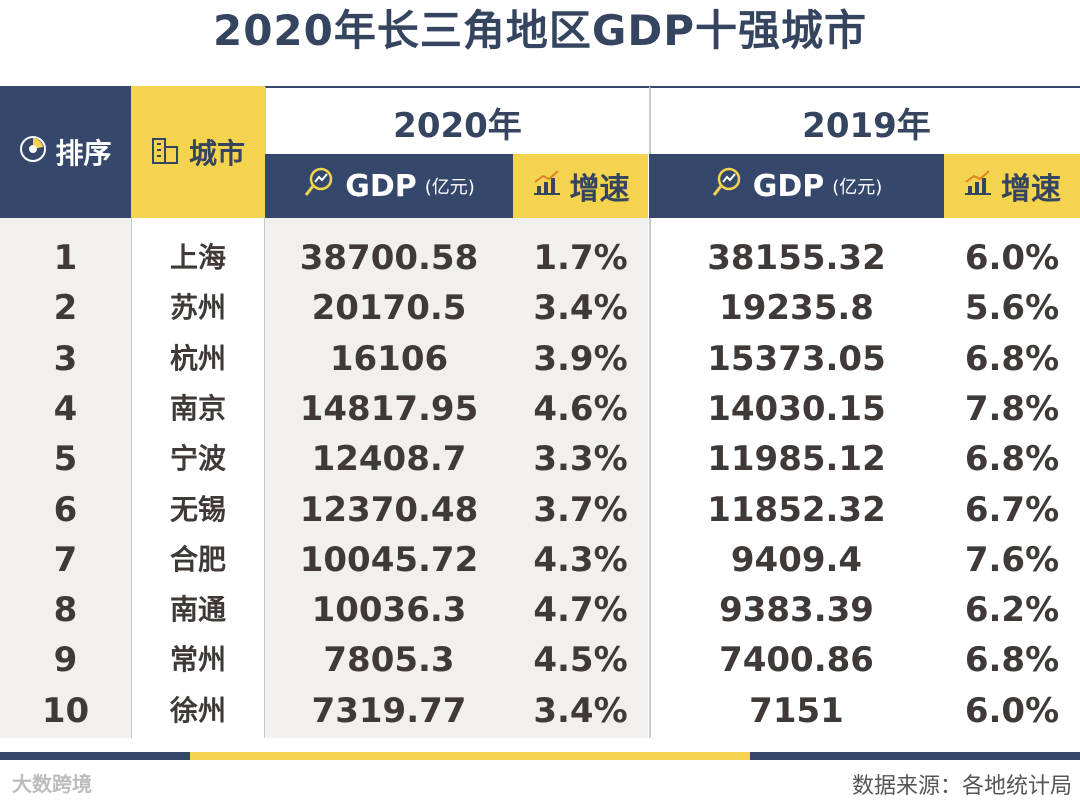 The image size is (1080, 803). I want to click on city-cell: 无锡, so click(197, 509).